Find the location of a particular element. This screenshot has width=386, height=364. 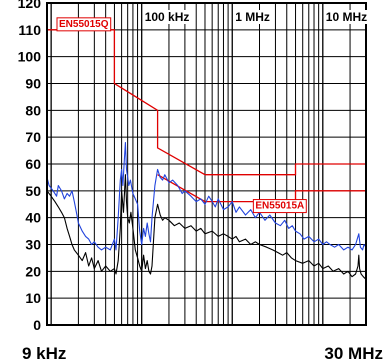

y-tick-label: 0 is located at coordinates (37, 325).